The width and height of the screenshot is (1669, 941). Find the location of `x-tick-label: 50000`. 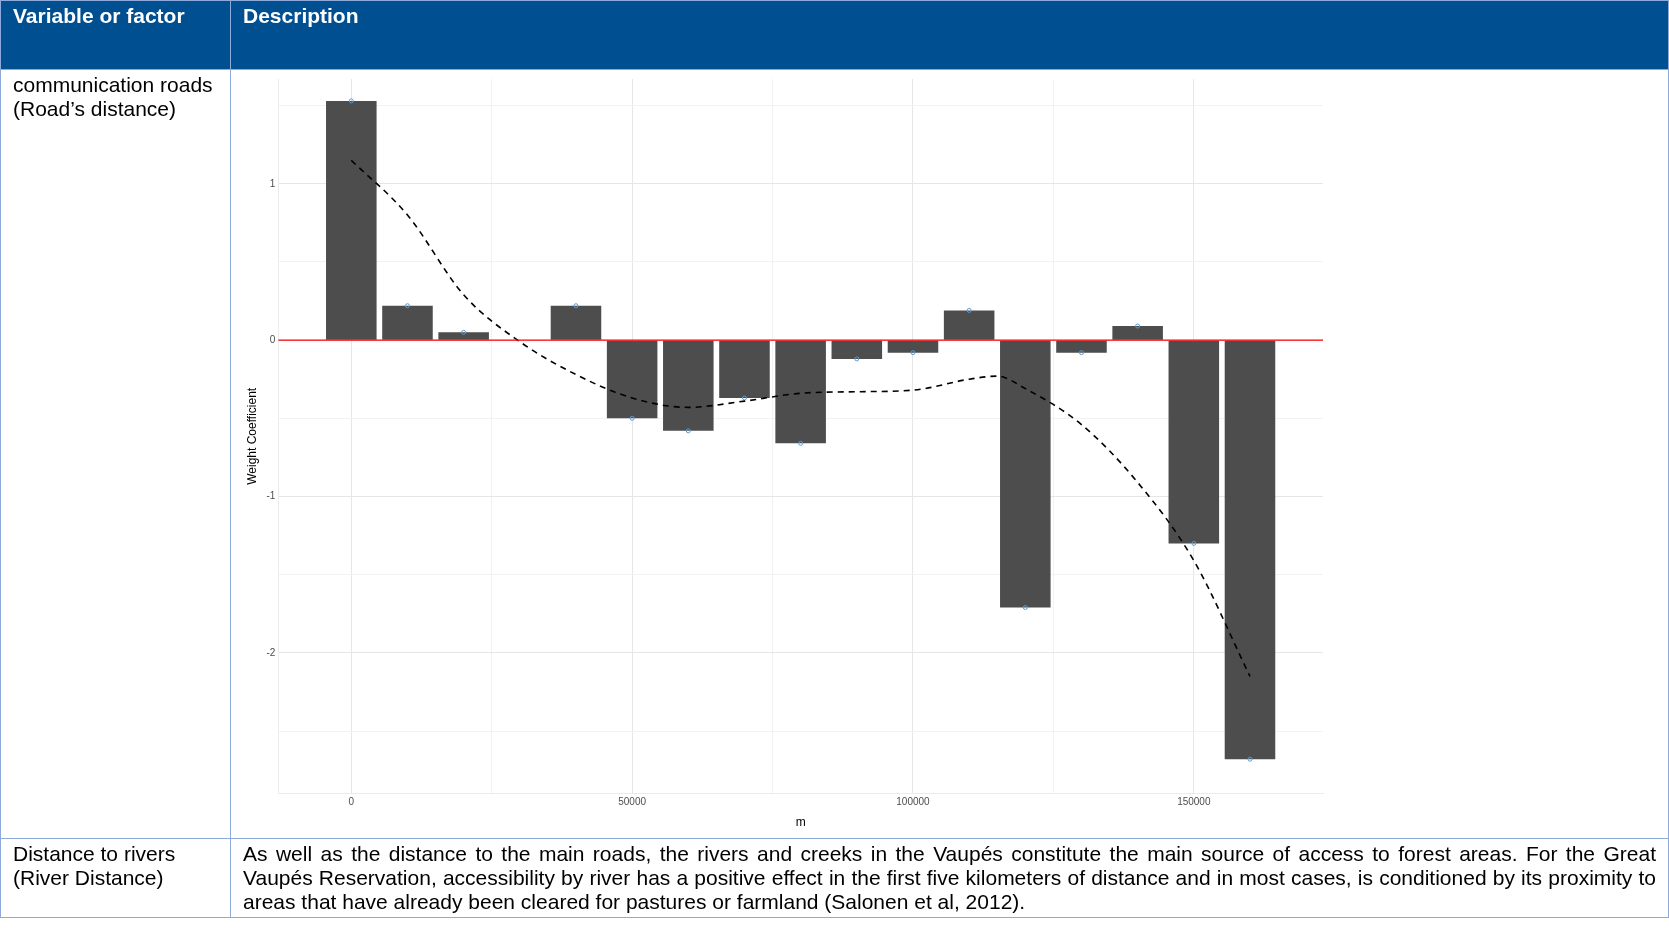

x-tick-label: 50000 is located at coordinates (632, 802).